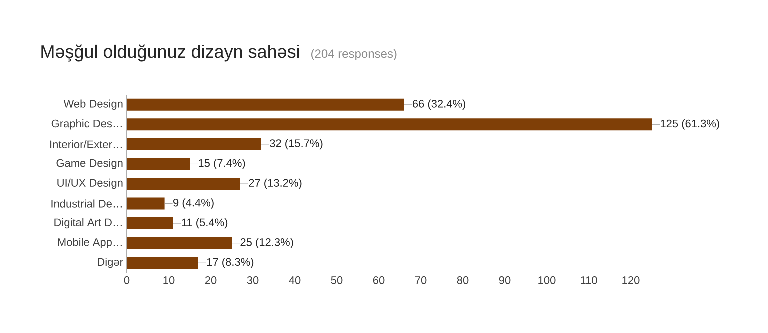 The image size is (768, 333). Describe the element at coordinates (253, 280) in the screenshot. I see `x-tick-label: 30` at that location.